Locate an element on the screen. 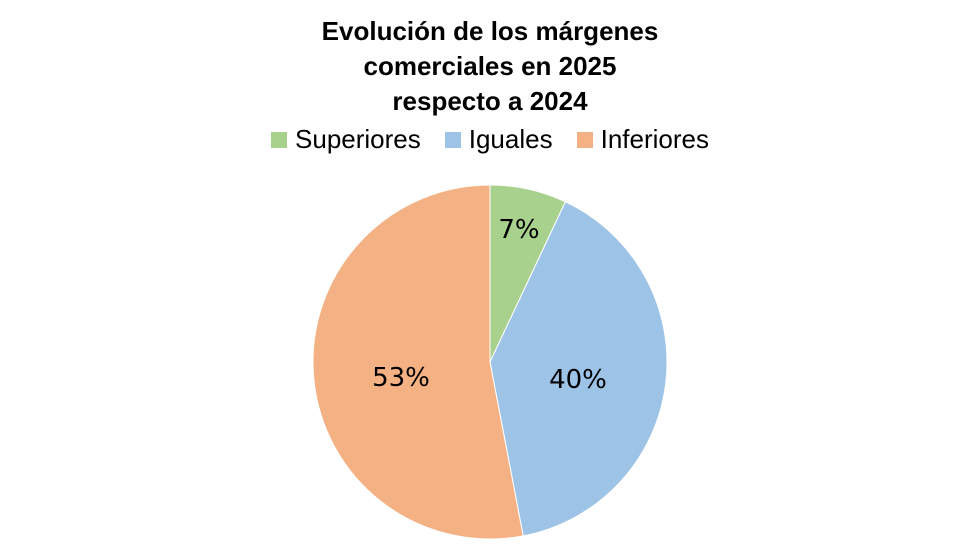 The width and height of the screenshot is (980, 560). title-line-1: Evolución de los márgenes is located at coordinates (490, 31).